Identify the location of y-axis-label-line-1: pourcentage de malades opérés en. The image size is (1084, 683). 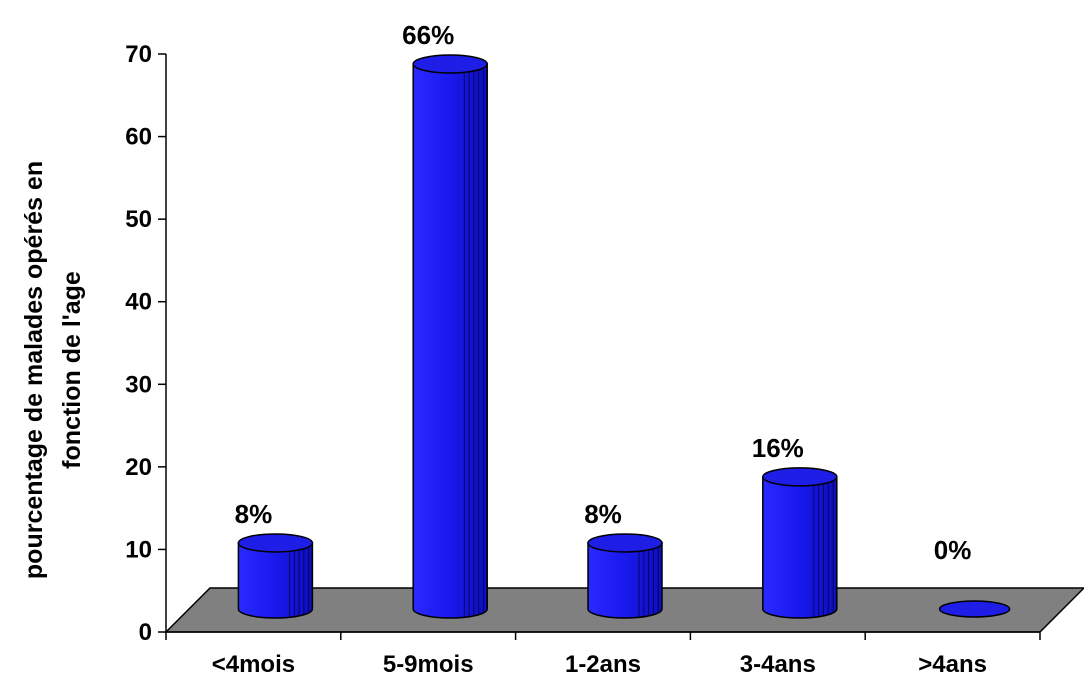
(34, 370).